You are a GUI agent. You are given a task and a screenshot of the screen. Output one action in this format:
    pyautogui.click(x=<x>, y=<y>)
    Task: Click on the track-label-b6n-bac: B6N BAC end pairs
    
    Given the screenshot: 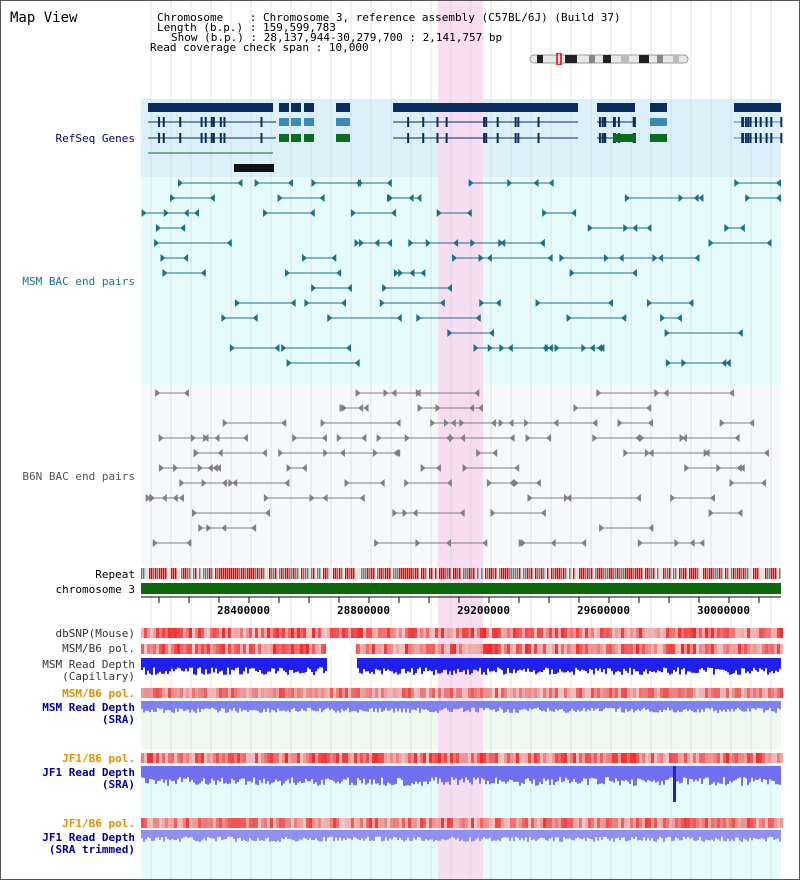 What is the action you would take?
    pyautogui.click(x=78, y=476)
    